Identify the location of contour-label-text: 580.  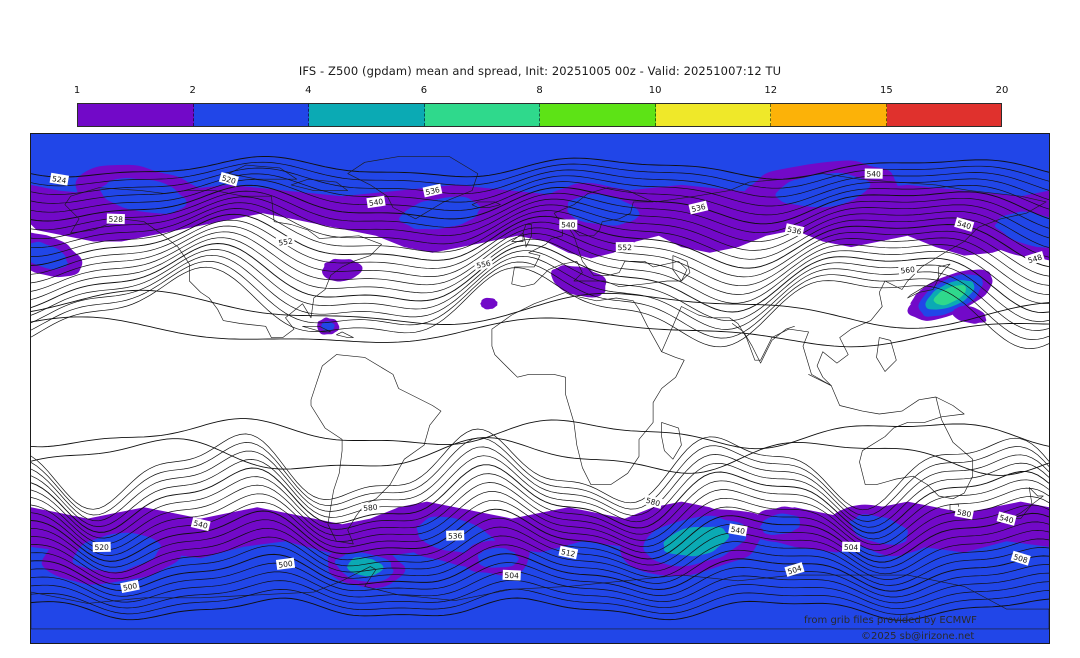
(370, 508).